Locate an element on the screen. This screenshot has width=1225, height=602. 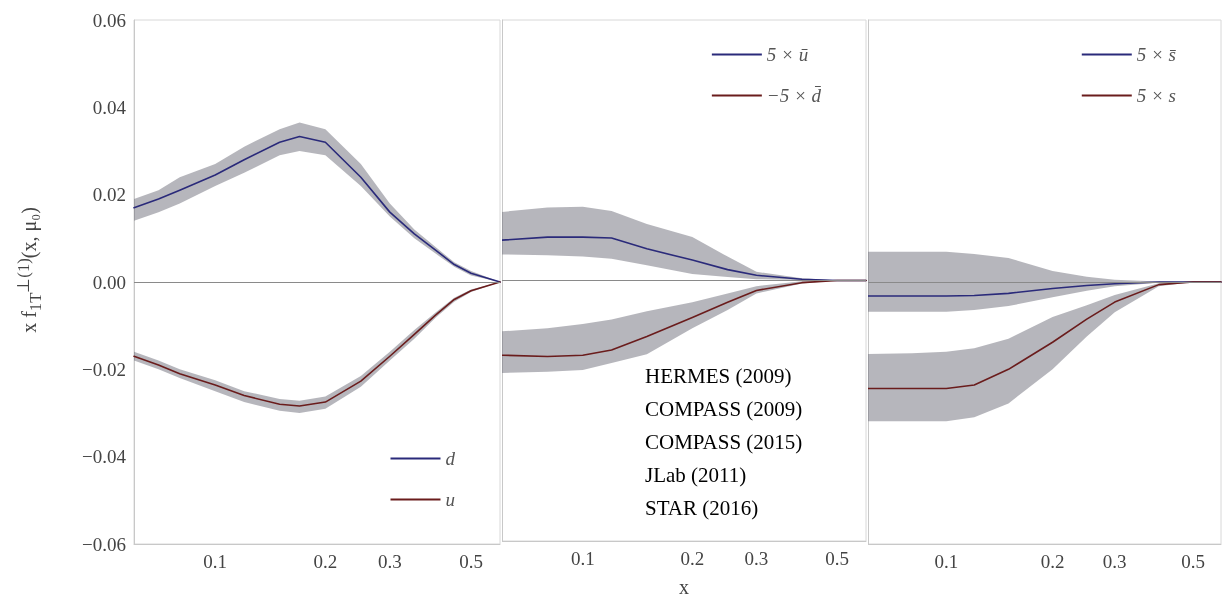
x-axis-title: x is located at coordinates (684, 587).